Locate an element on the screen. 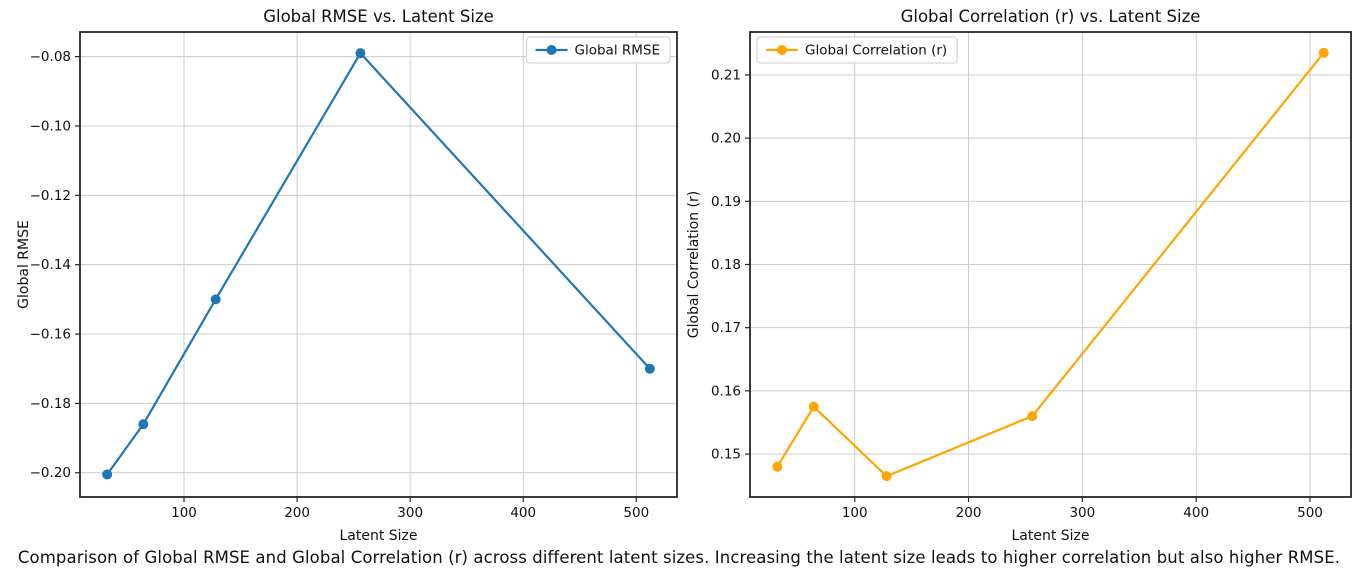 The image size is (1358, 584). y-tick-label: −0.10 is located at coordinates (50, 126).